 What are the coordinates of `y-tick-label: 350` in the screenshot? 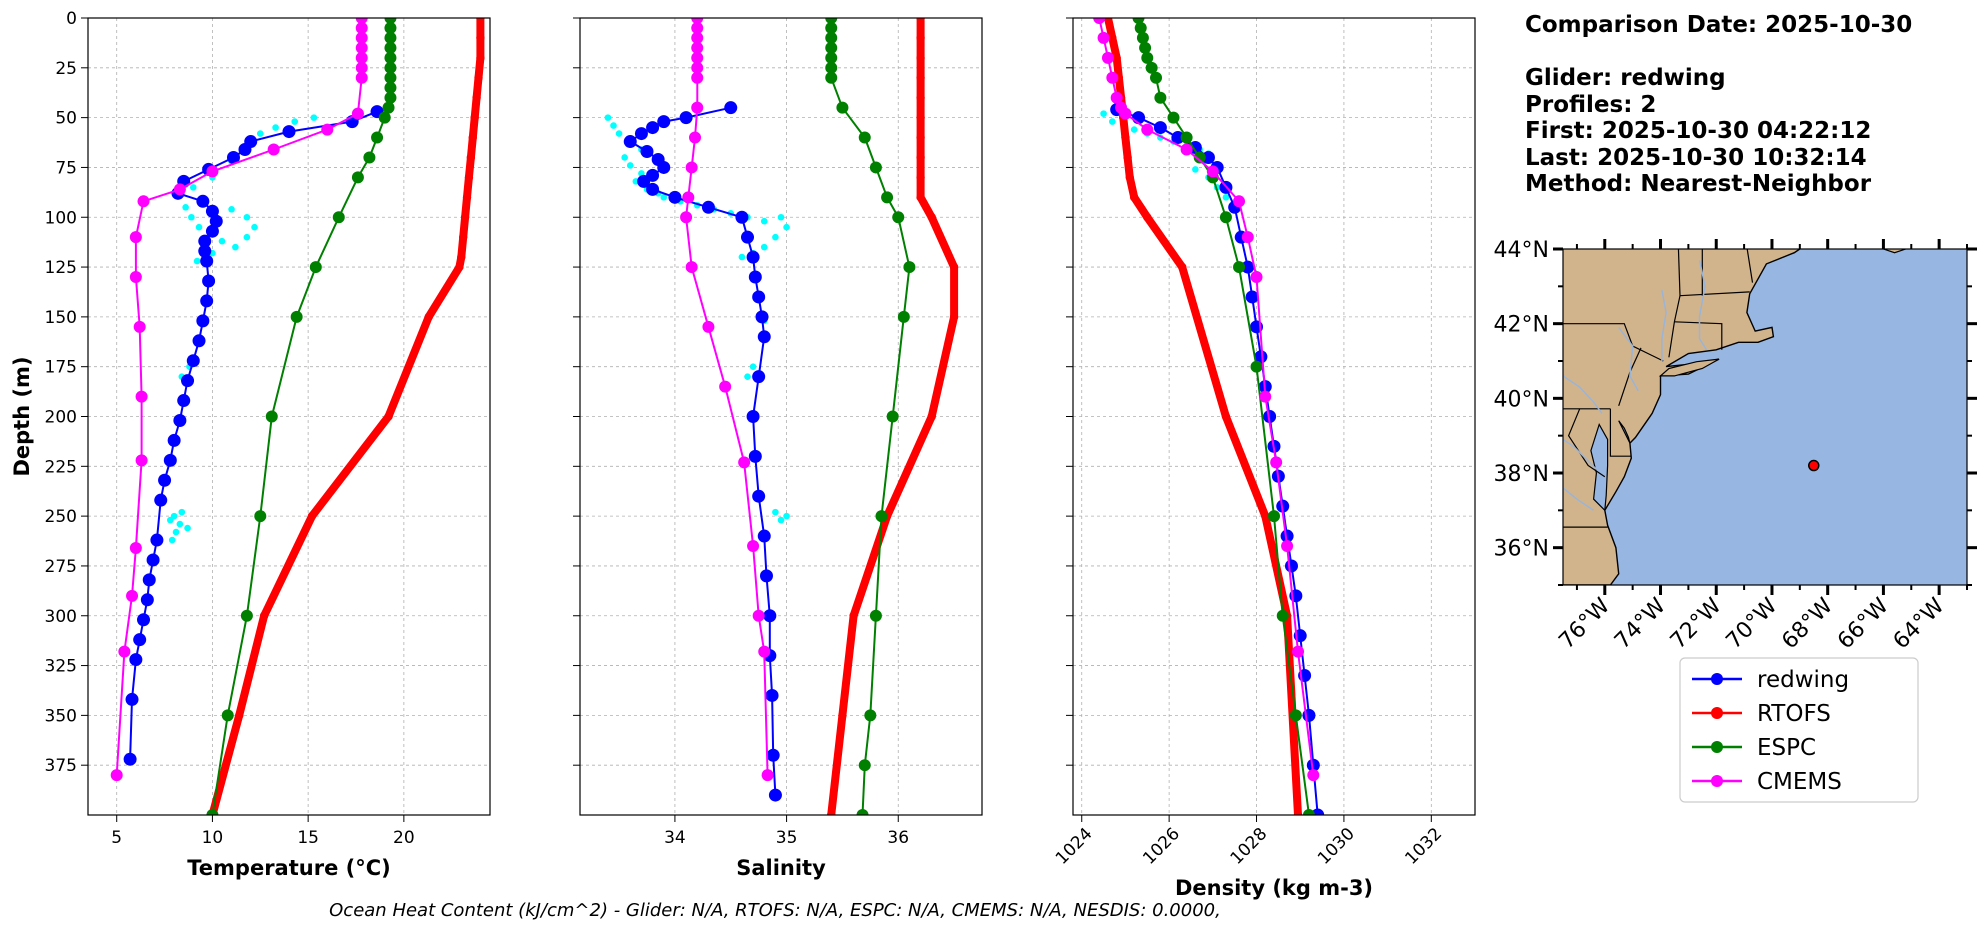 It's located at (61, 716).